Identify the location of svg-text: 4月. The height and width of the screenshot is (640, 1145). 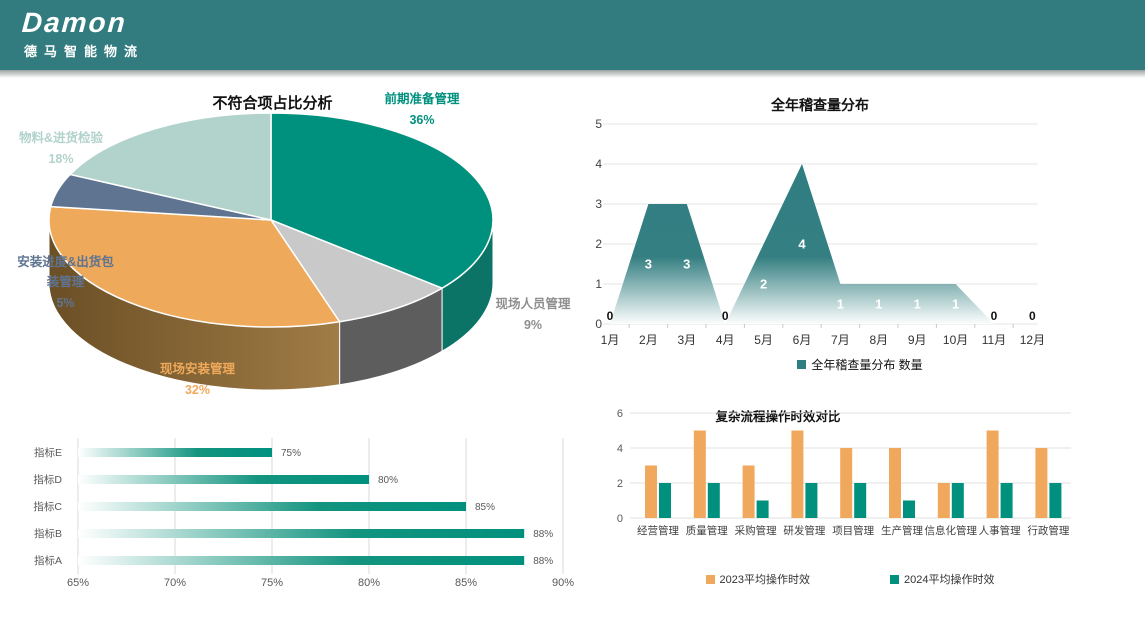
(725, 340).